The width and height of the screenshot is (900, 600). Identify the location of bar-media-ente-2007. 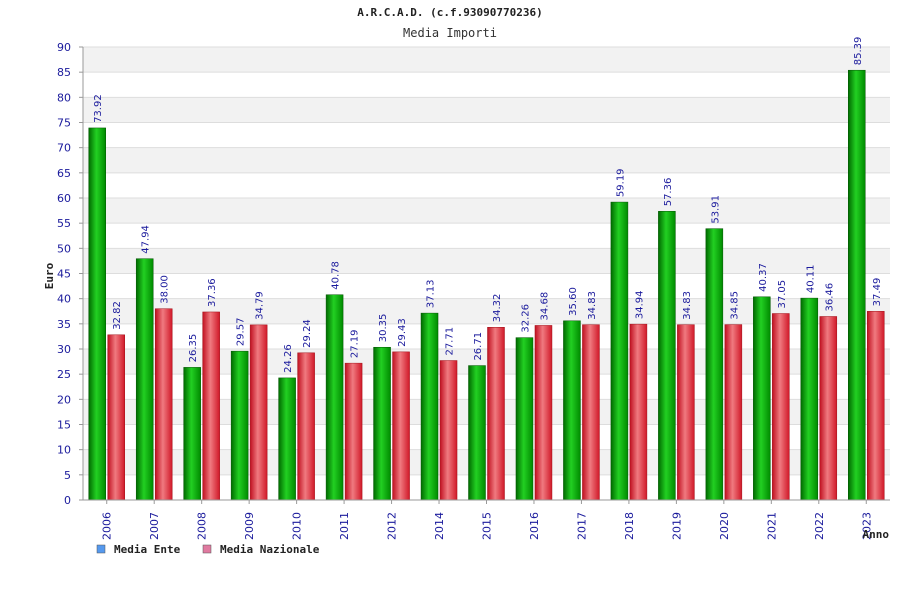
(144, 379).